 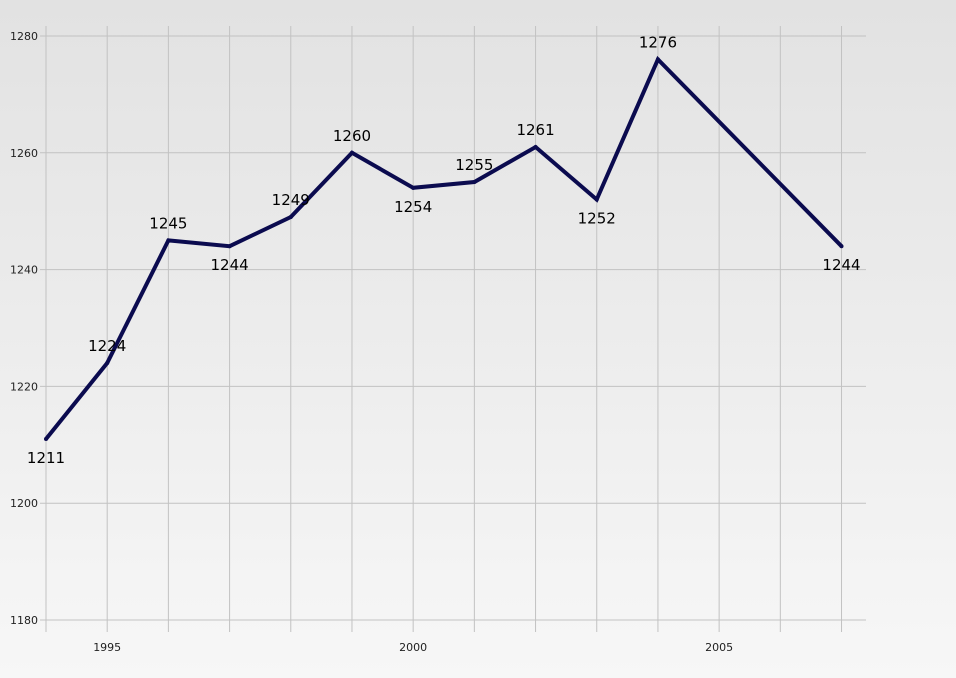 What do you see at coordinates (24, 270) in the screenshot?
I see `y-tick-label: 1240` at bounding box center [24, 270].